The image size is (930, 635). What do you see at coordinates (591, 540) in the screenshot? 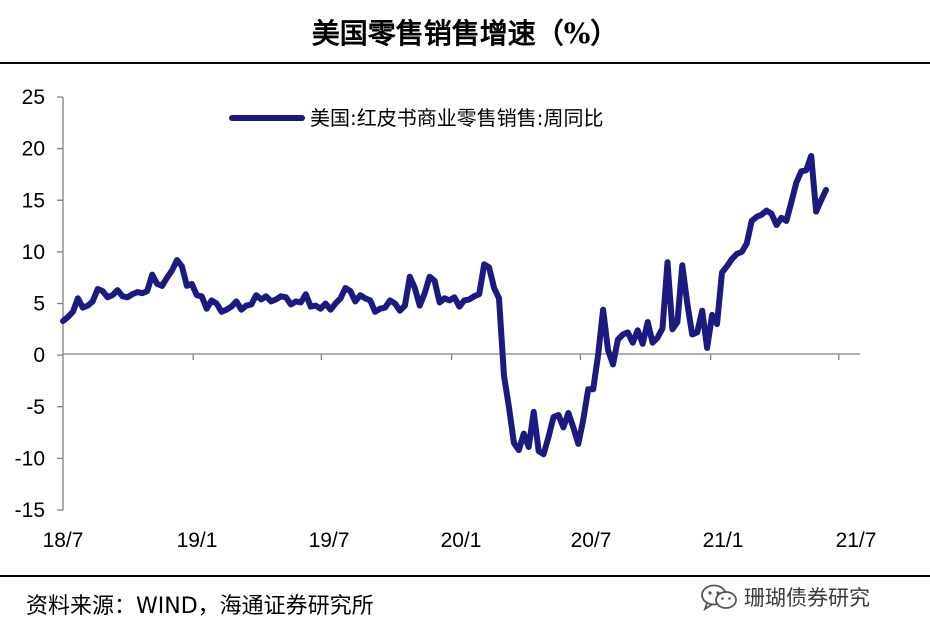
I see `x-tick-label: 20/7` at bounding box center [591, 540].